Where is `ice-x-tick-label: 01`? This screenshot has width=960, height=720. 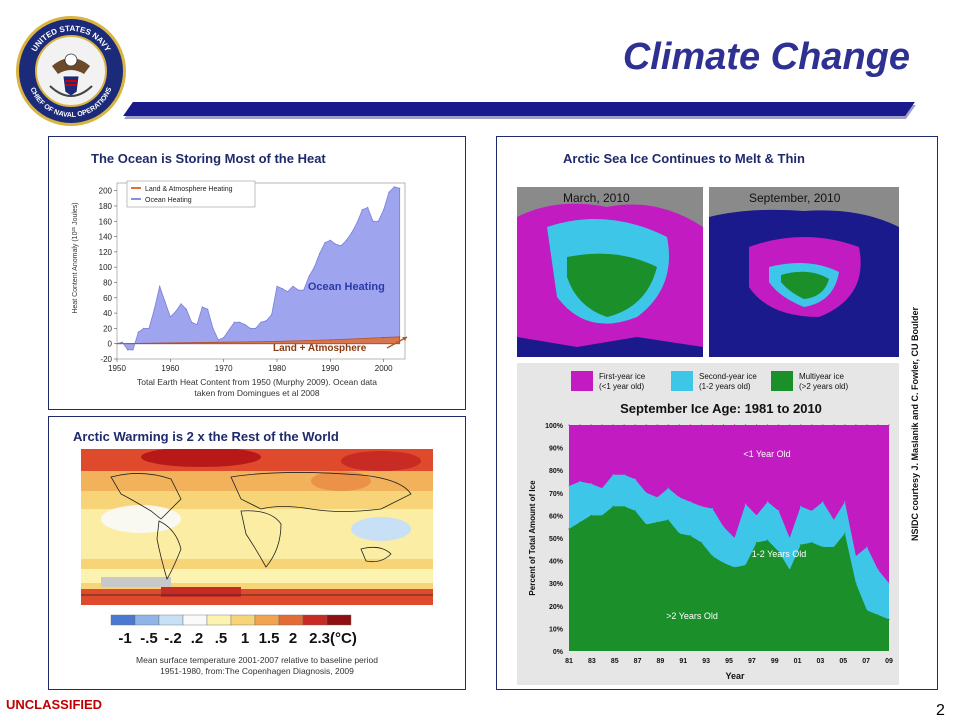
ice-x-tick-label: 01 is located at coordinates (798, 661).